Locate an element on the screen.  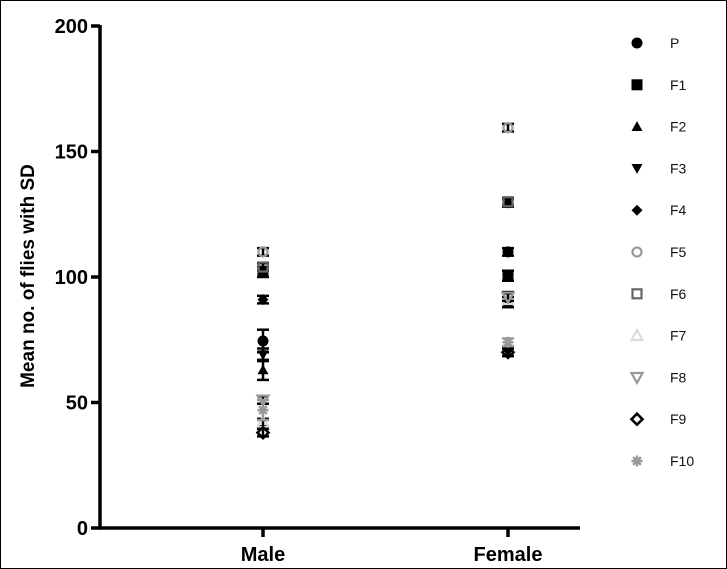
data-point-f6-male is located at coordinates (263, 267).